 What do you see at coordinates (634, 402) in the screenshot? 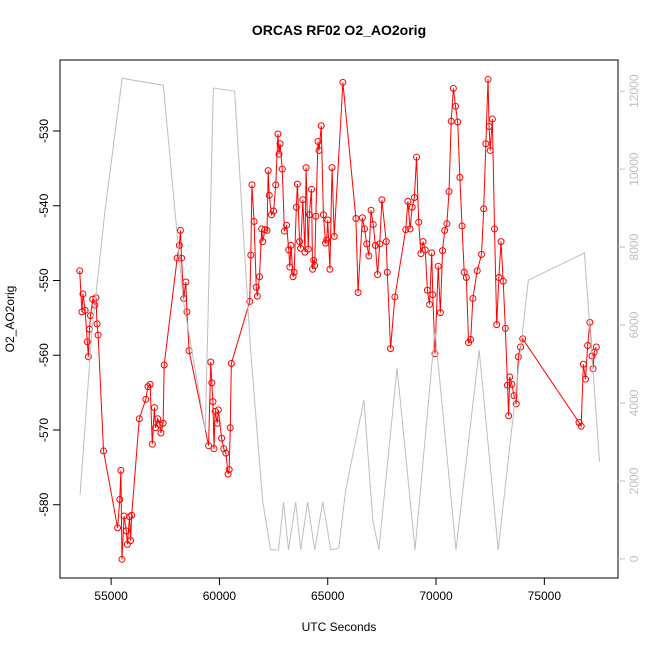
I see `y2-tick-label: 4000` at bounding box center [634, 402].